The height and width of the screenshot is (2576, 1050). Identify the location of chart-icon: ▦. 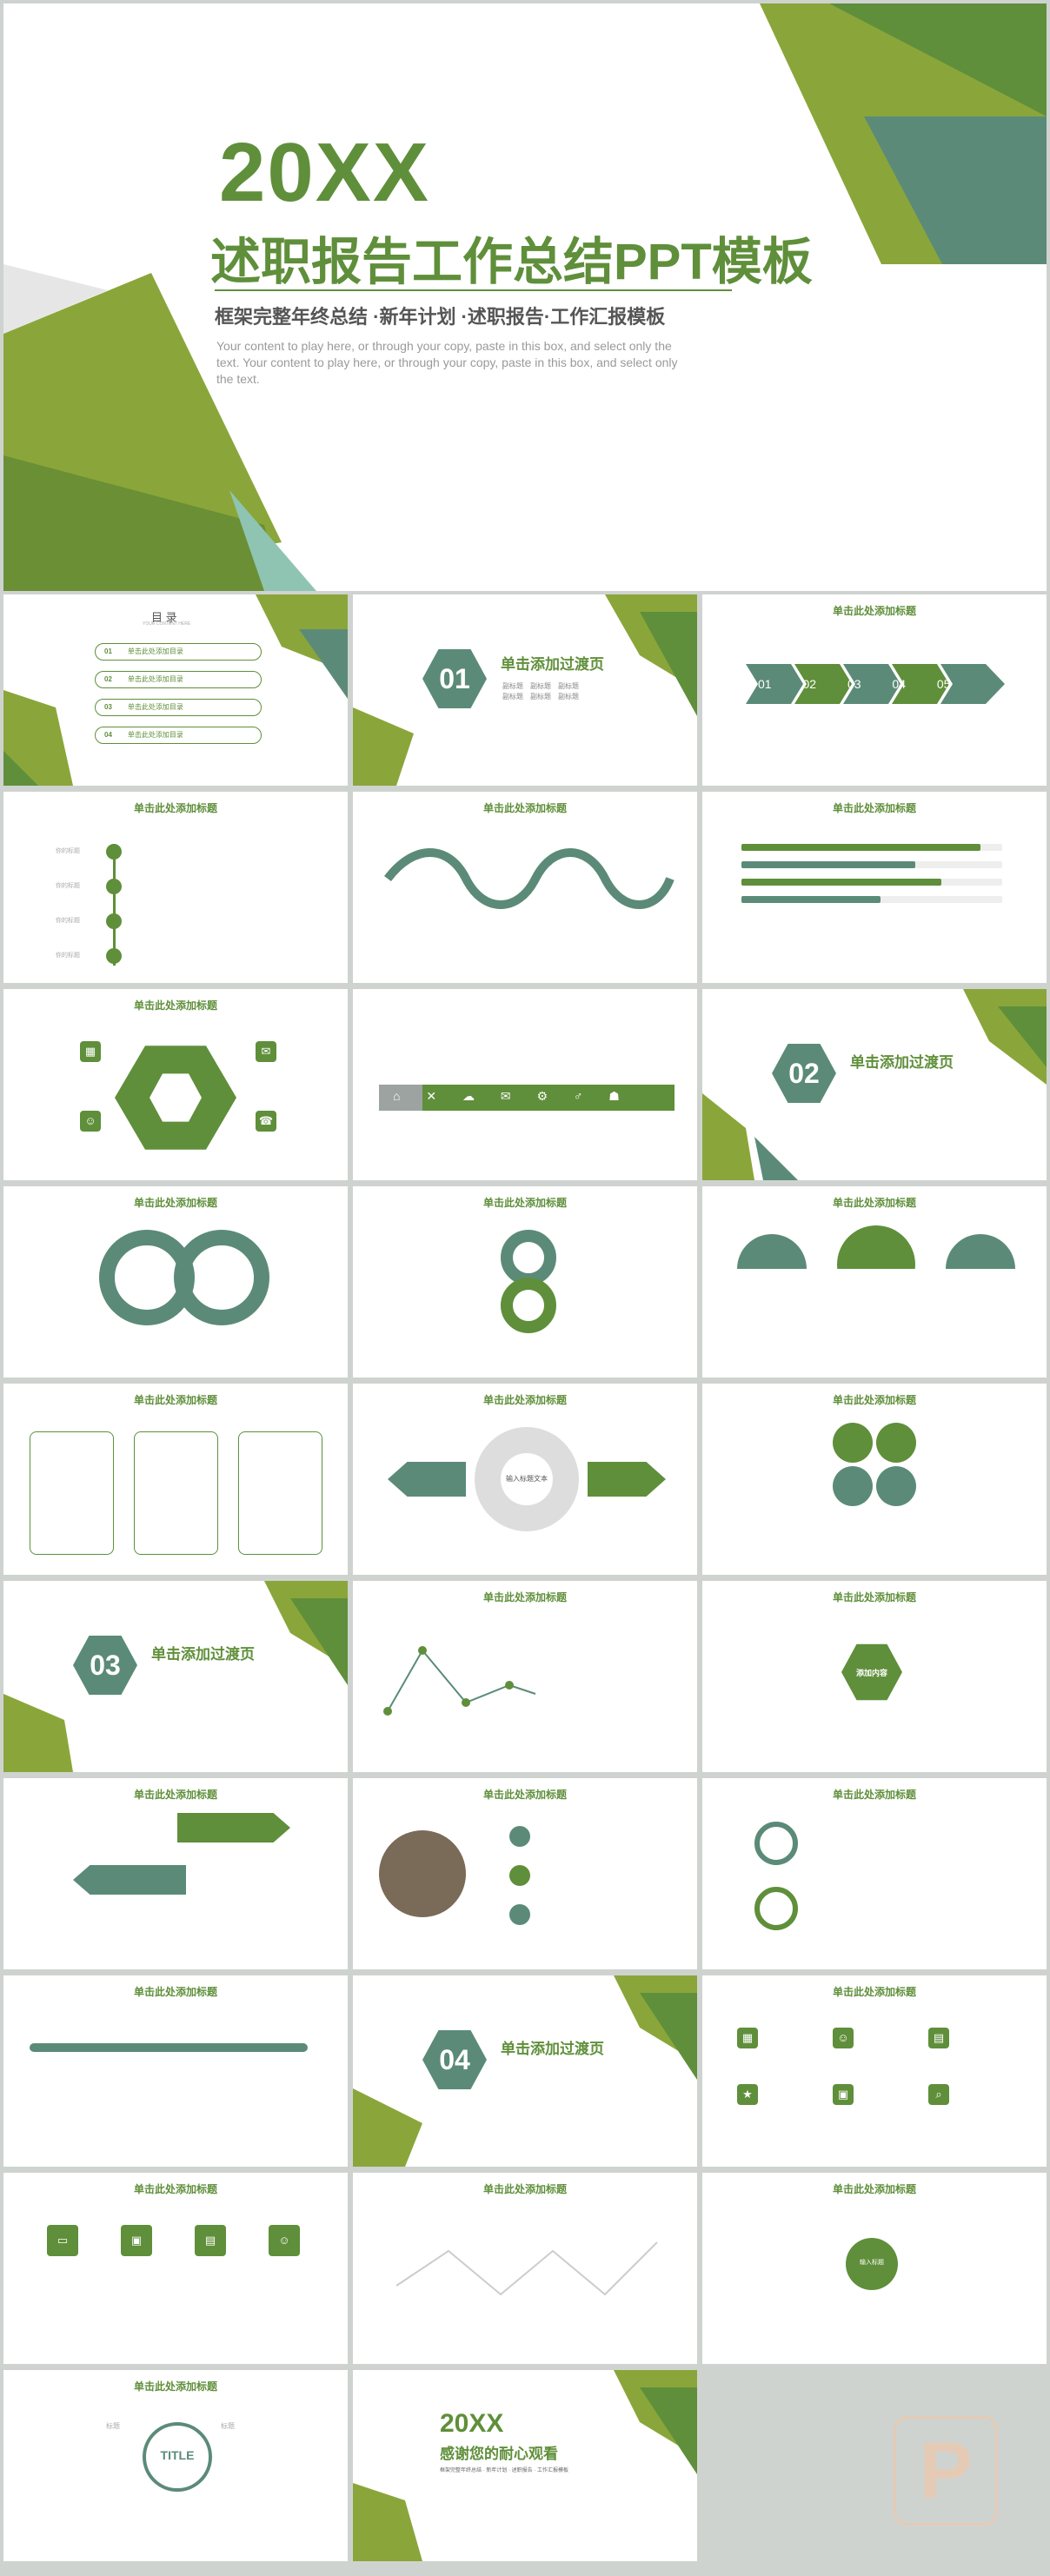
(90, 1051).